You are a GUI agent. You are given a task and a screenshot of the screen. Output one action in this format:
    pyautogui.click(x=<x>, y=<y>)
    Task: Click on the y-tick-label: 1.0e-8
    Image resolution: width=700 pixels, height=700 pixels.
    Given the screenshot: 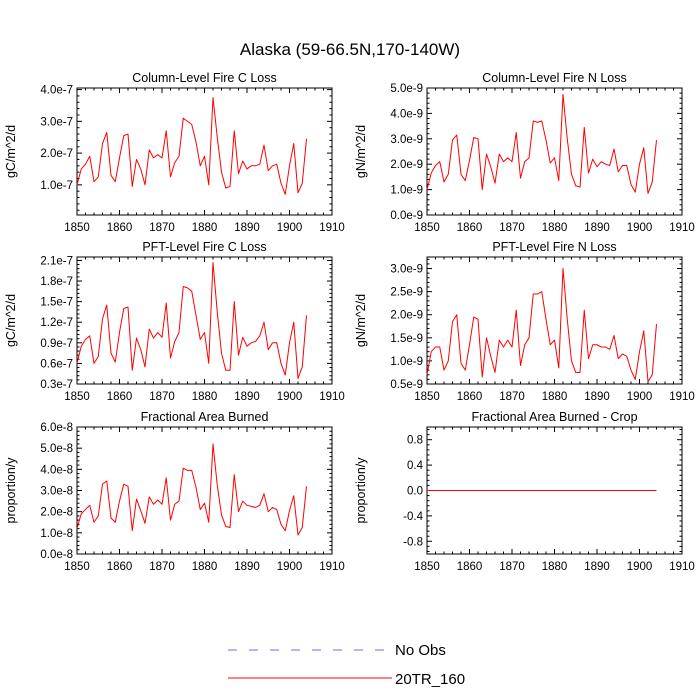 What is the action you would take?
    pyautogui.click(x=56, y=534)
    